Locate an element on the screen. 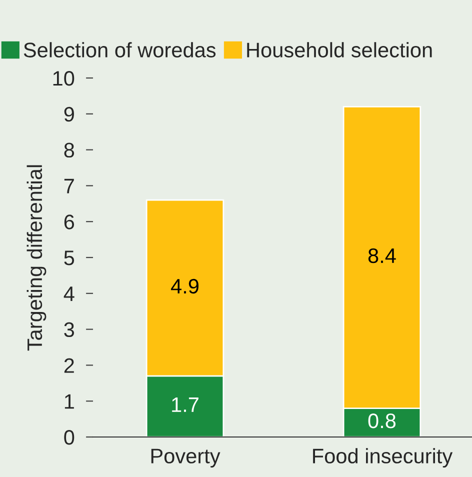 The width and height of the screenshot is (472, 477). legend-label: Selection of woredas is located at coordinates (120, 50).